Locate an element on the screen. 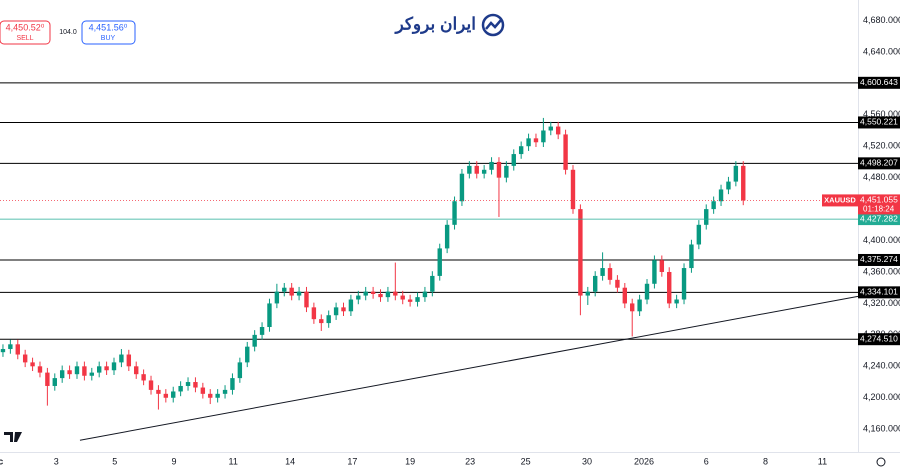 The height and width of the screenshot is (471, 900). x-tick-label: 11 is located at coordinates (233, 461).